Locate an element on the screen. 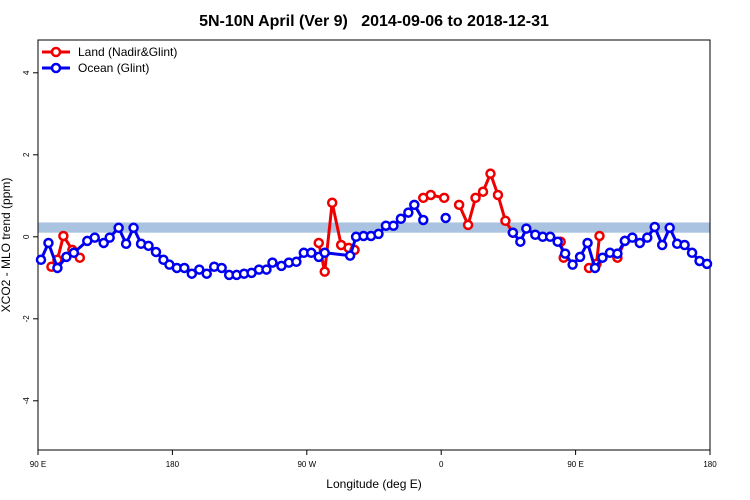 This screenshot has width=750, height=500. y-tick-label: 2 is located at coordinates (26, 154).